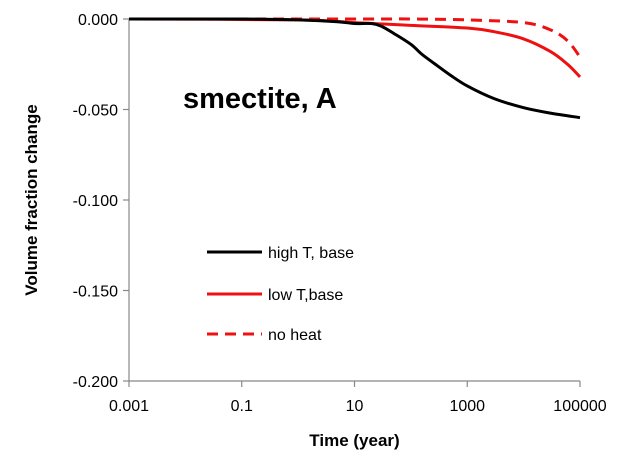 The image size is (618, 462). What do you see at coordinates (95, 292) in the screenshot?
I see `y-tick-label: -0.150` at bounding box center [95, 292].